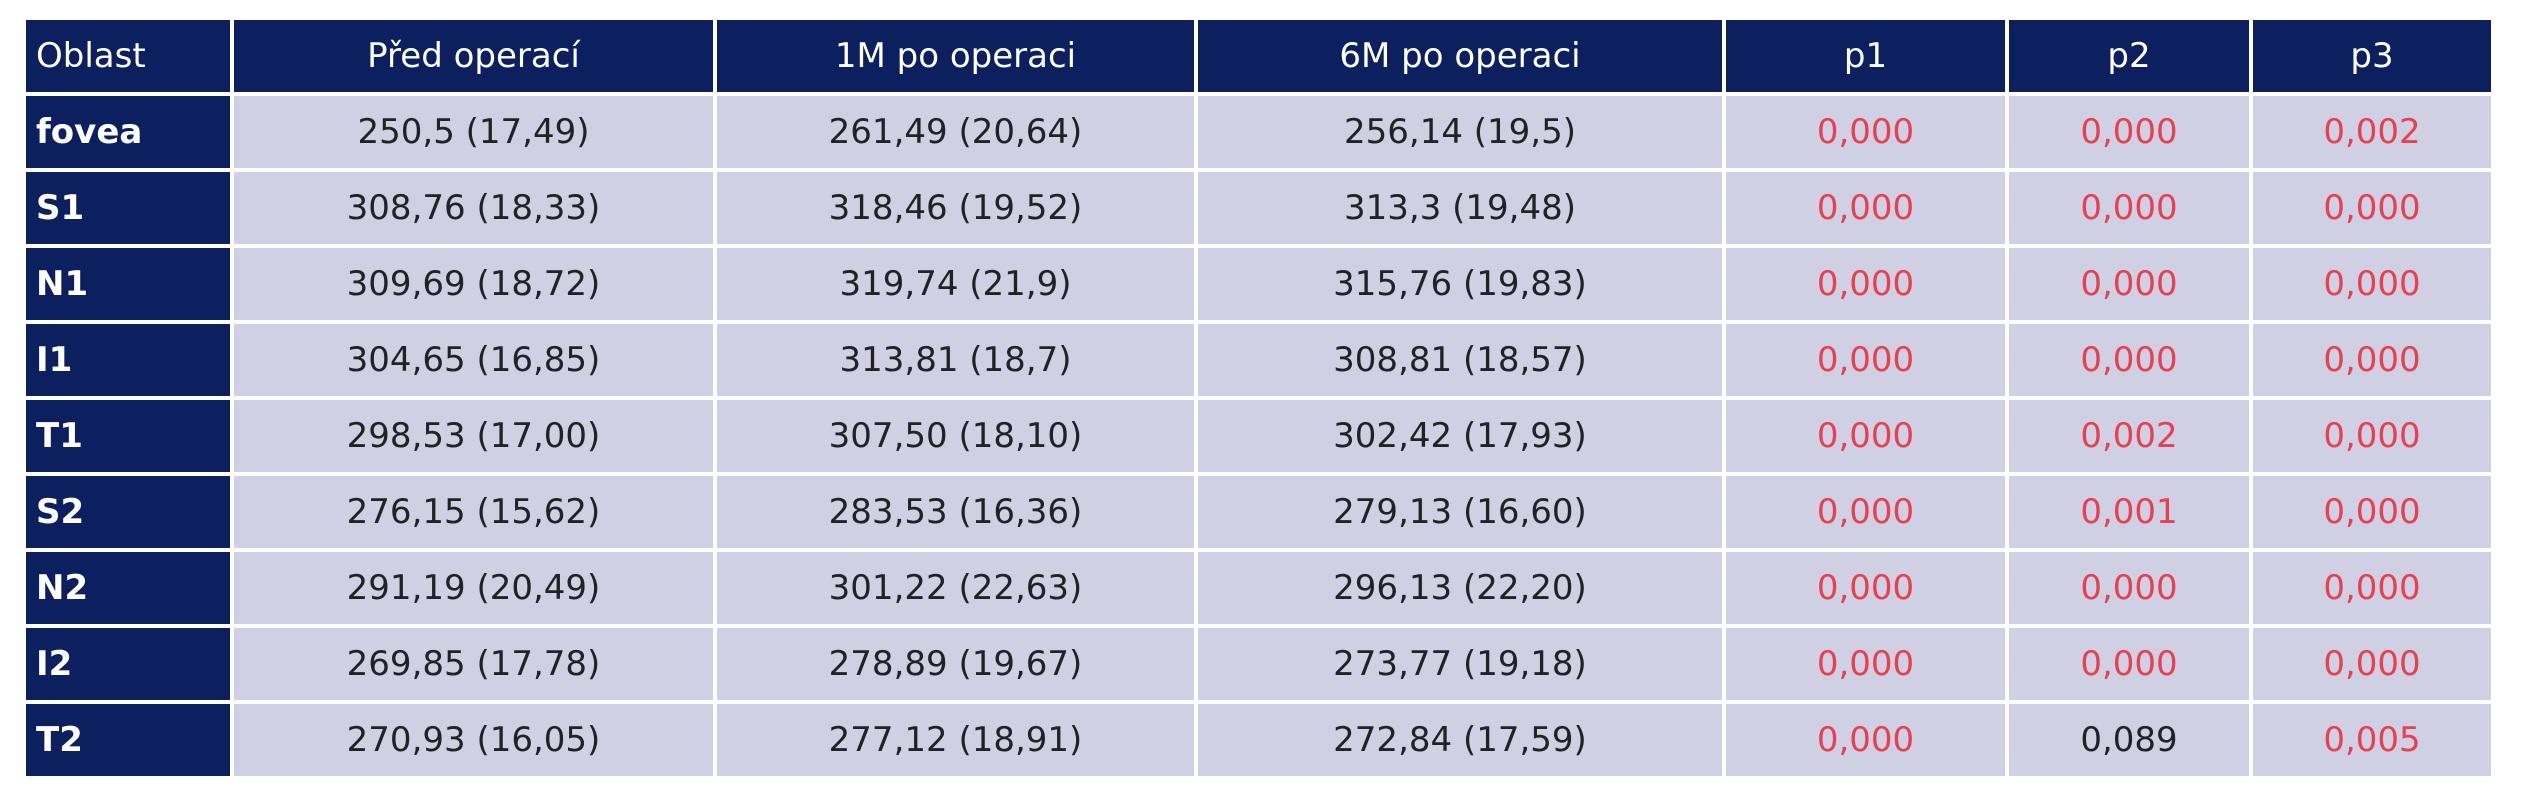 This screenshot has width=2521, height=800. I want to click on value-cell: 278,89 (19,67), so click(955, 664).